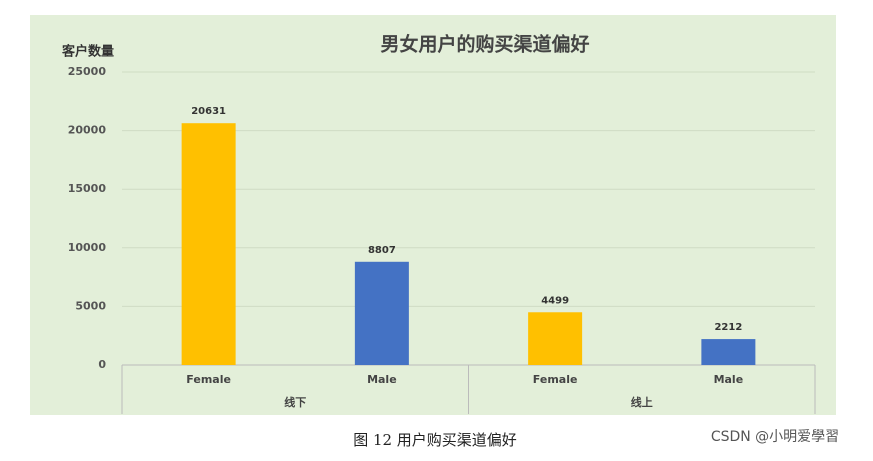  Describe the element at coordinates (295, 402) in the screenshot. I see `group-label: 线下` at that location.